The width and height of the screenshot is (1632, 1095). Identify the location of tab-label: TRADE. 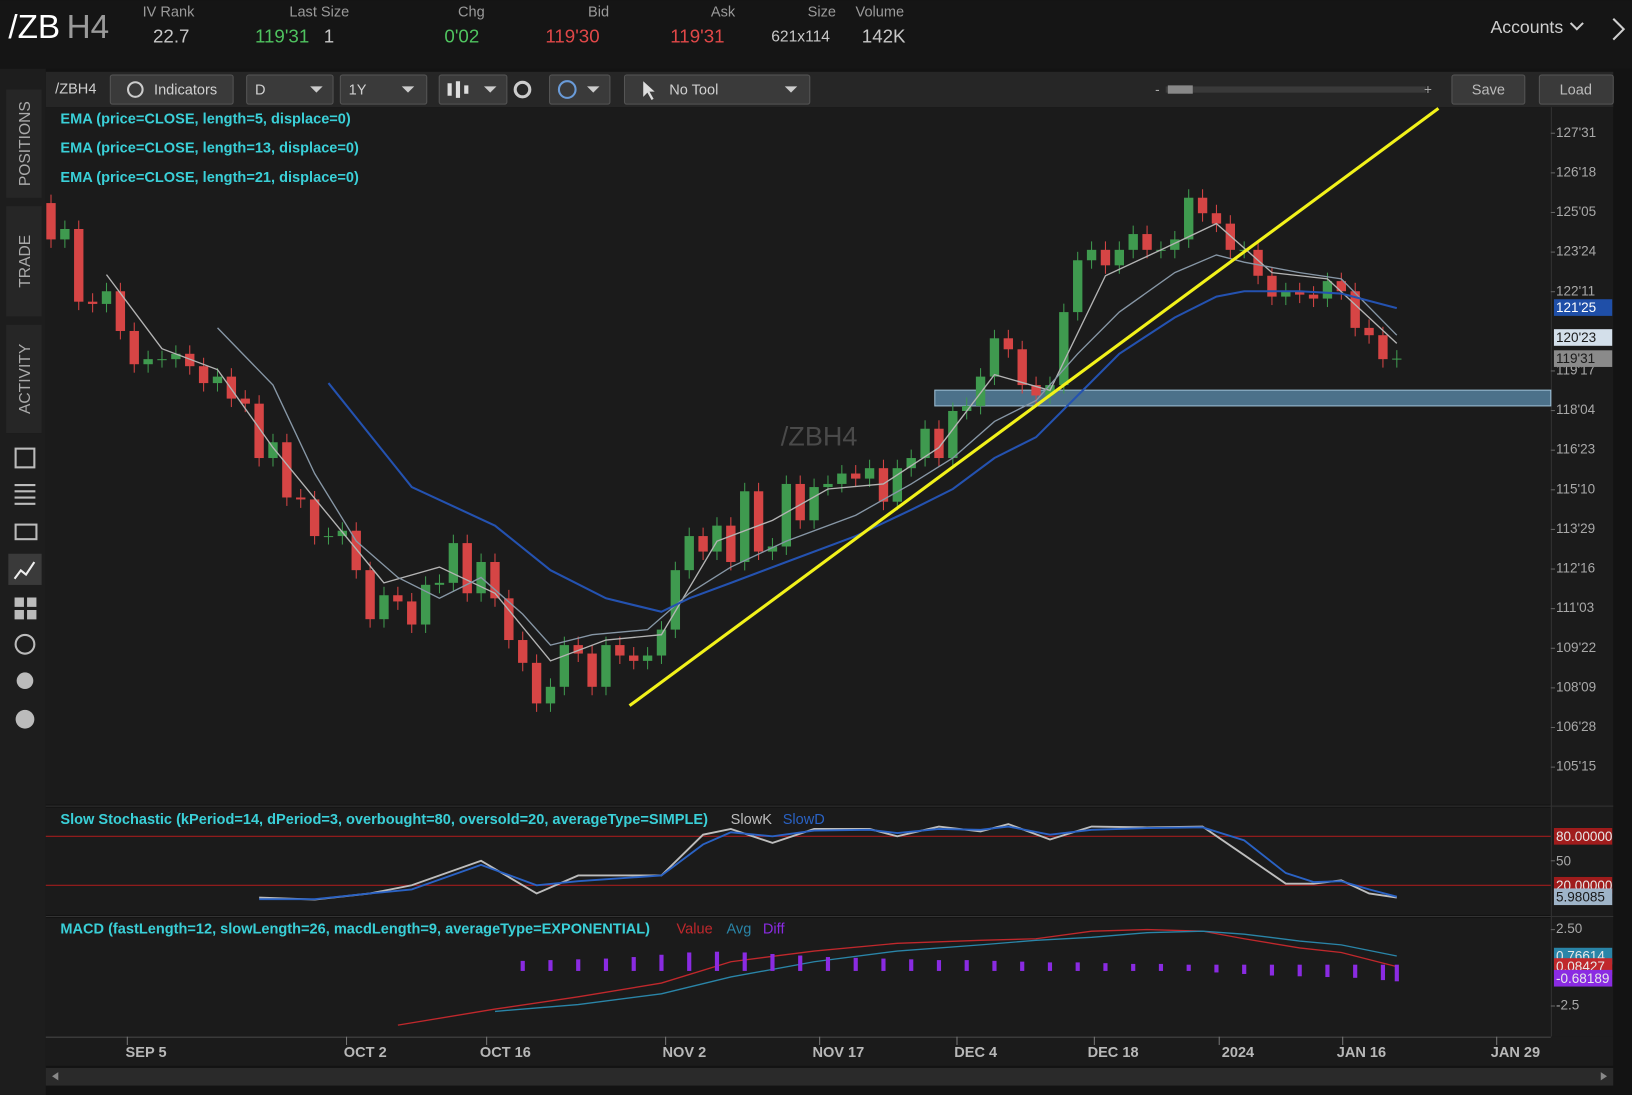
(25, 261).